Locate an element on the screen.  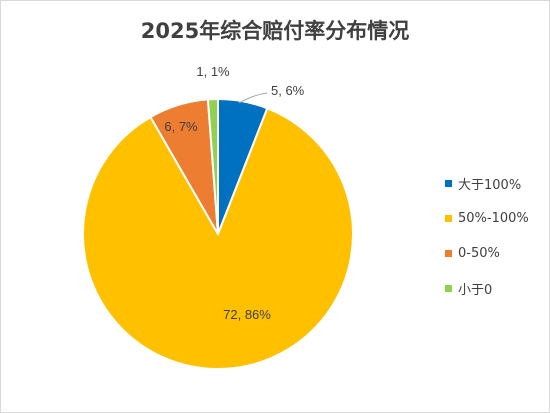
legend-label-50-100: 50%-100% is located at coordinates (493, 218).